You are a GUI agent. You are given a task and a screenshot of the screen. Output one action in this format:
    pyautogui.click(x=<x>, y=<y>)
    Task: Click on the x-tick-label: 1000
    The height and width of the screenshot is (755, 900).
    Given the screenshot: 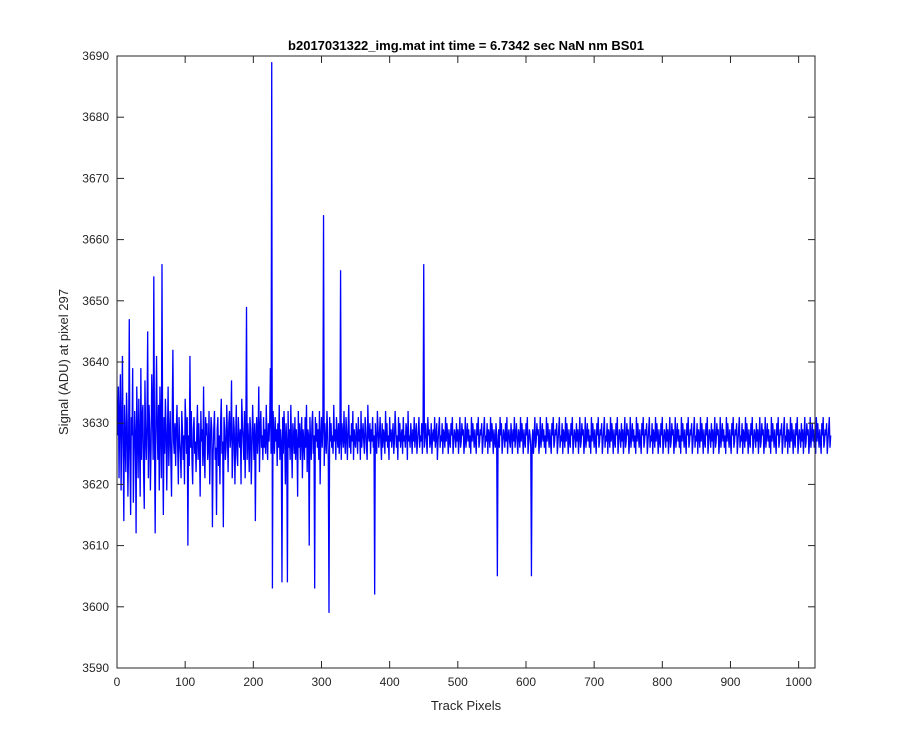 What is the action you would take?
    pyautogui.click(x=798, y=682)
    